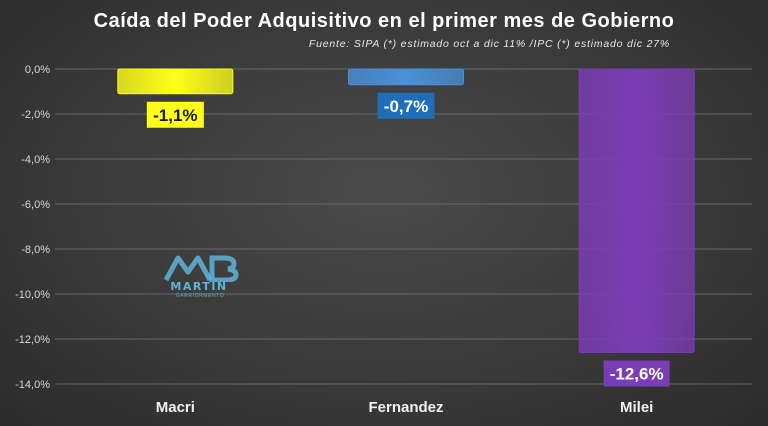 The width and height of the screenshot is (768, 426). Describe the element at coordinates (35, 115) in the screenshot. I see `y-tick-label: -2,0%` at that location.